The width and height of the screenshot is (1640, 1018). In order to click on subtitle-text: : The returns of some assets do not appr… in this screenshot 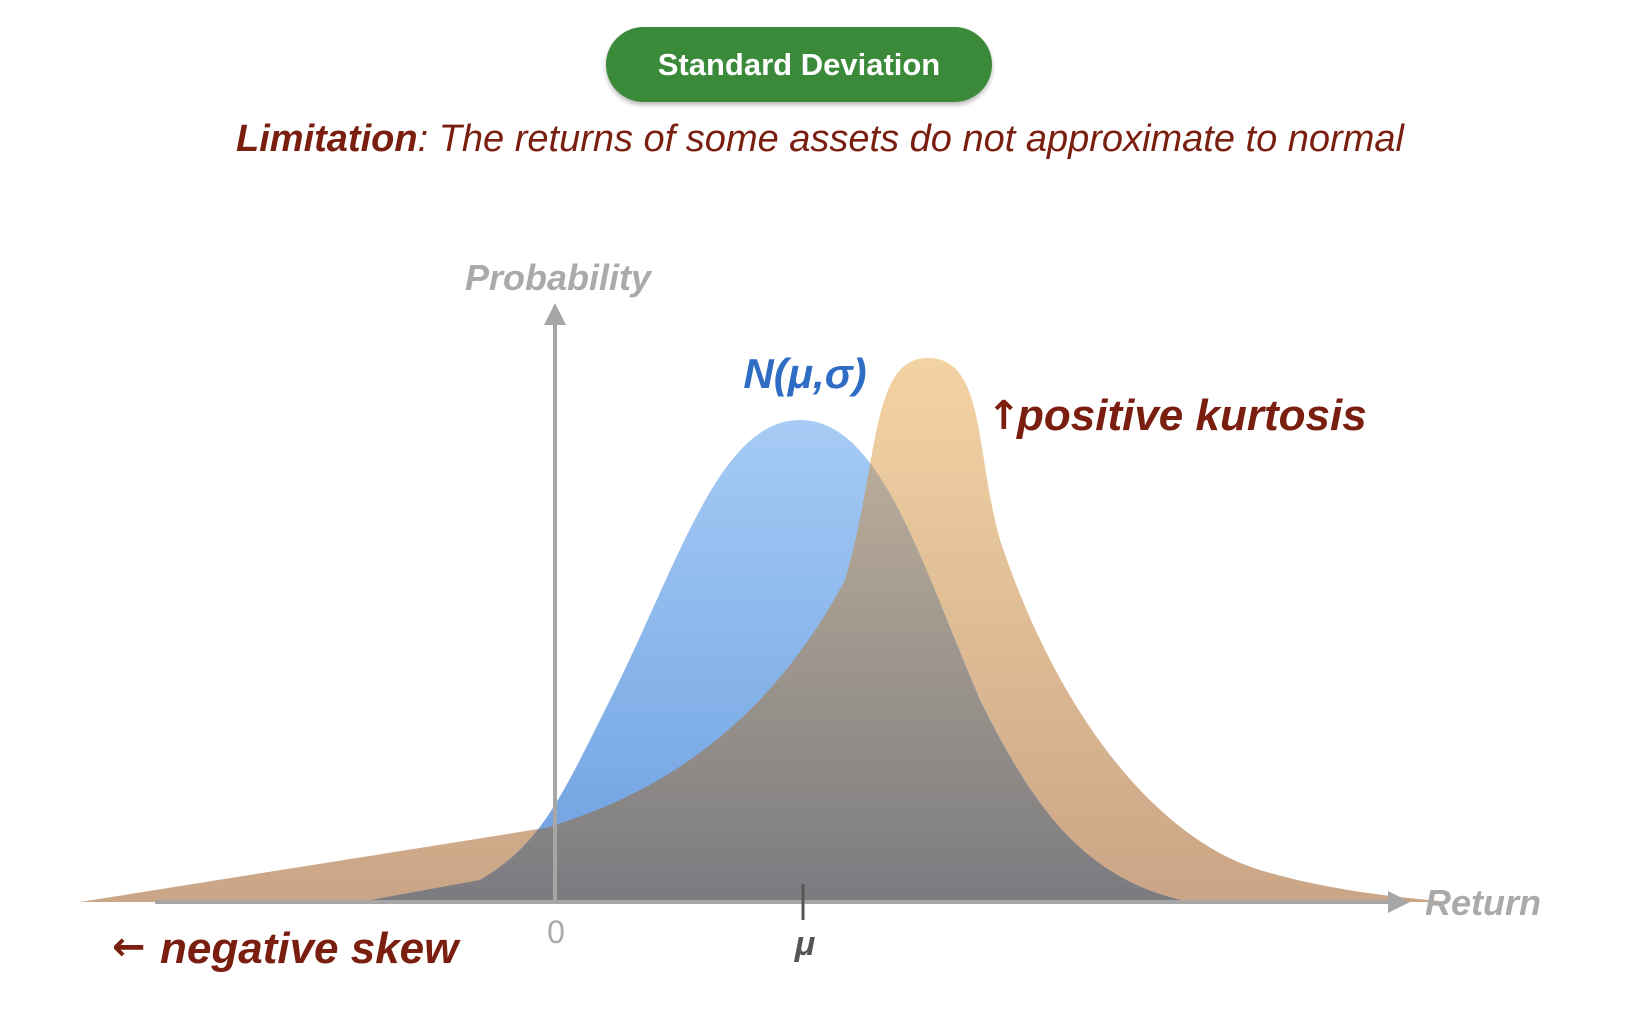, I will do `click(910, 139)`.